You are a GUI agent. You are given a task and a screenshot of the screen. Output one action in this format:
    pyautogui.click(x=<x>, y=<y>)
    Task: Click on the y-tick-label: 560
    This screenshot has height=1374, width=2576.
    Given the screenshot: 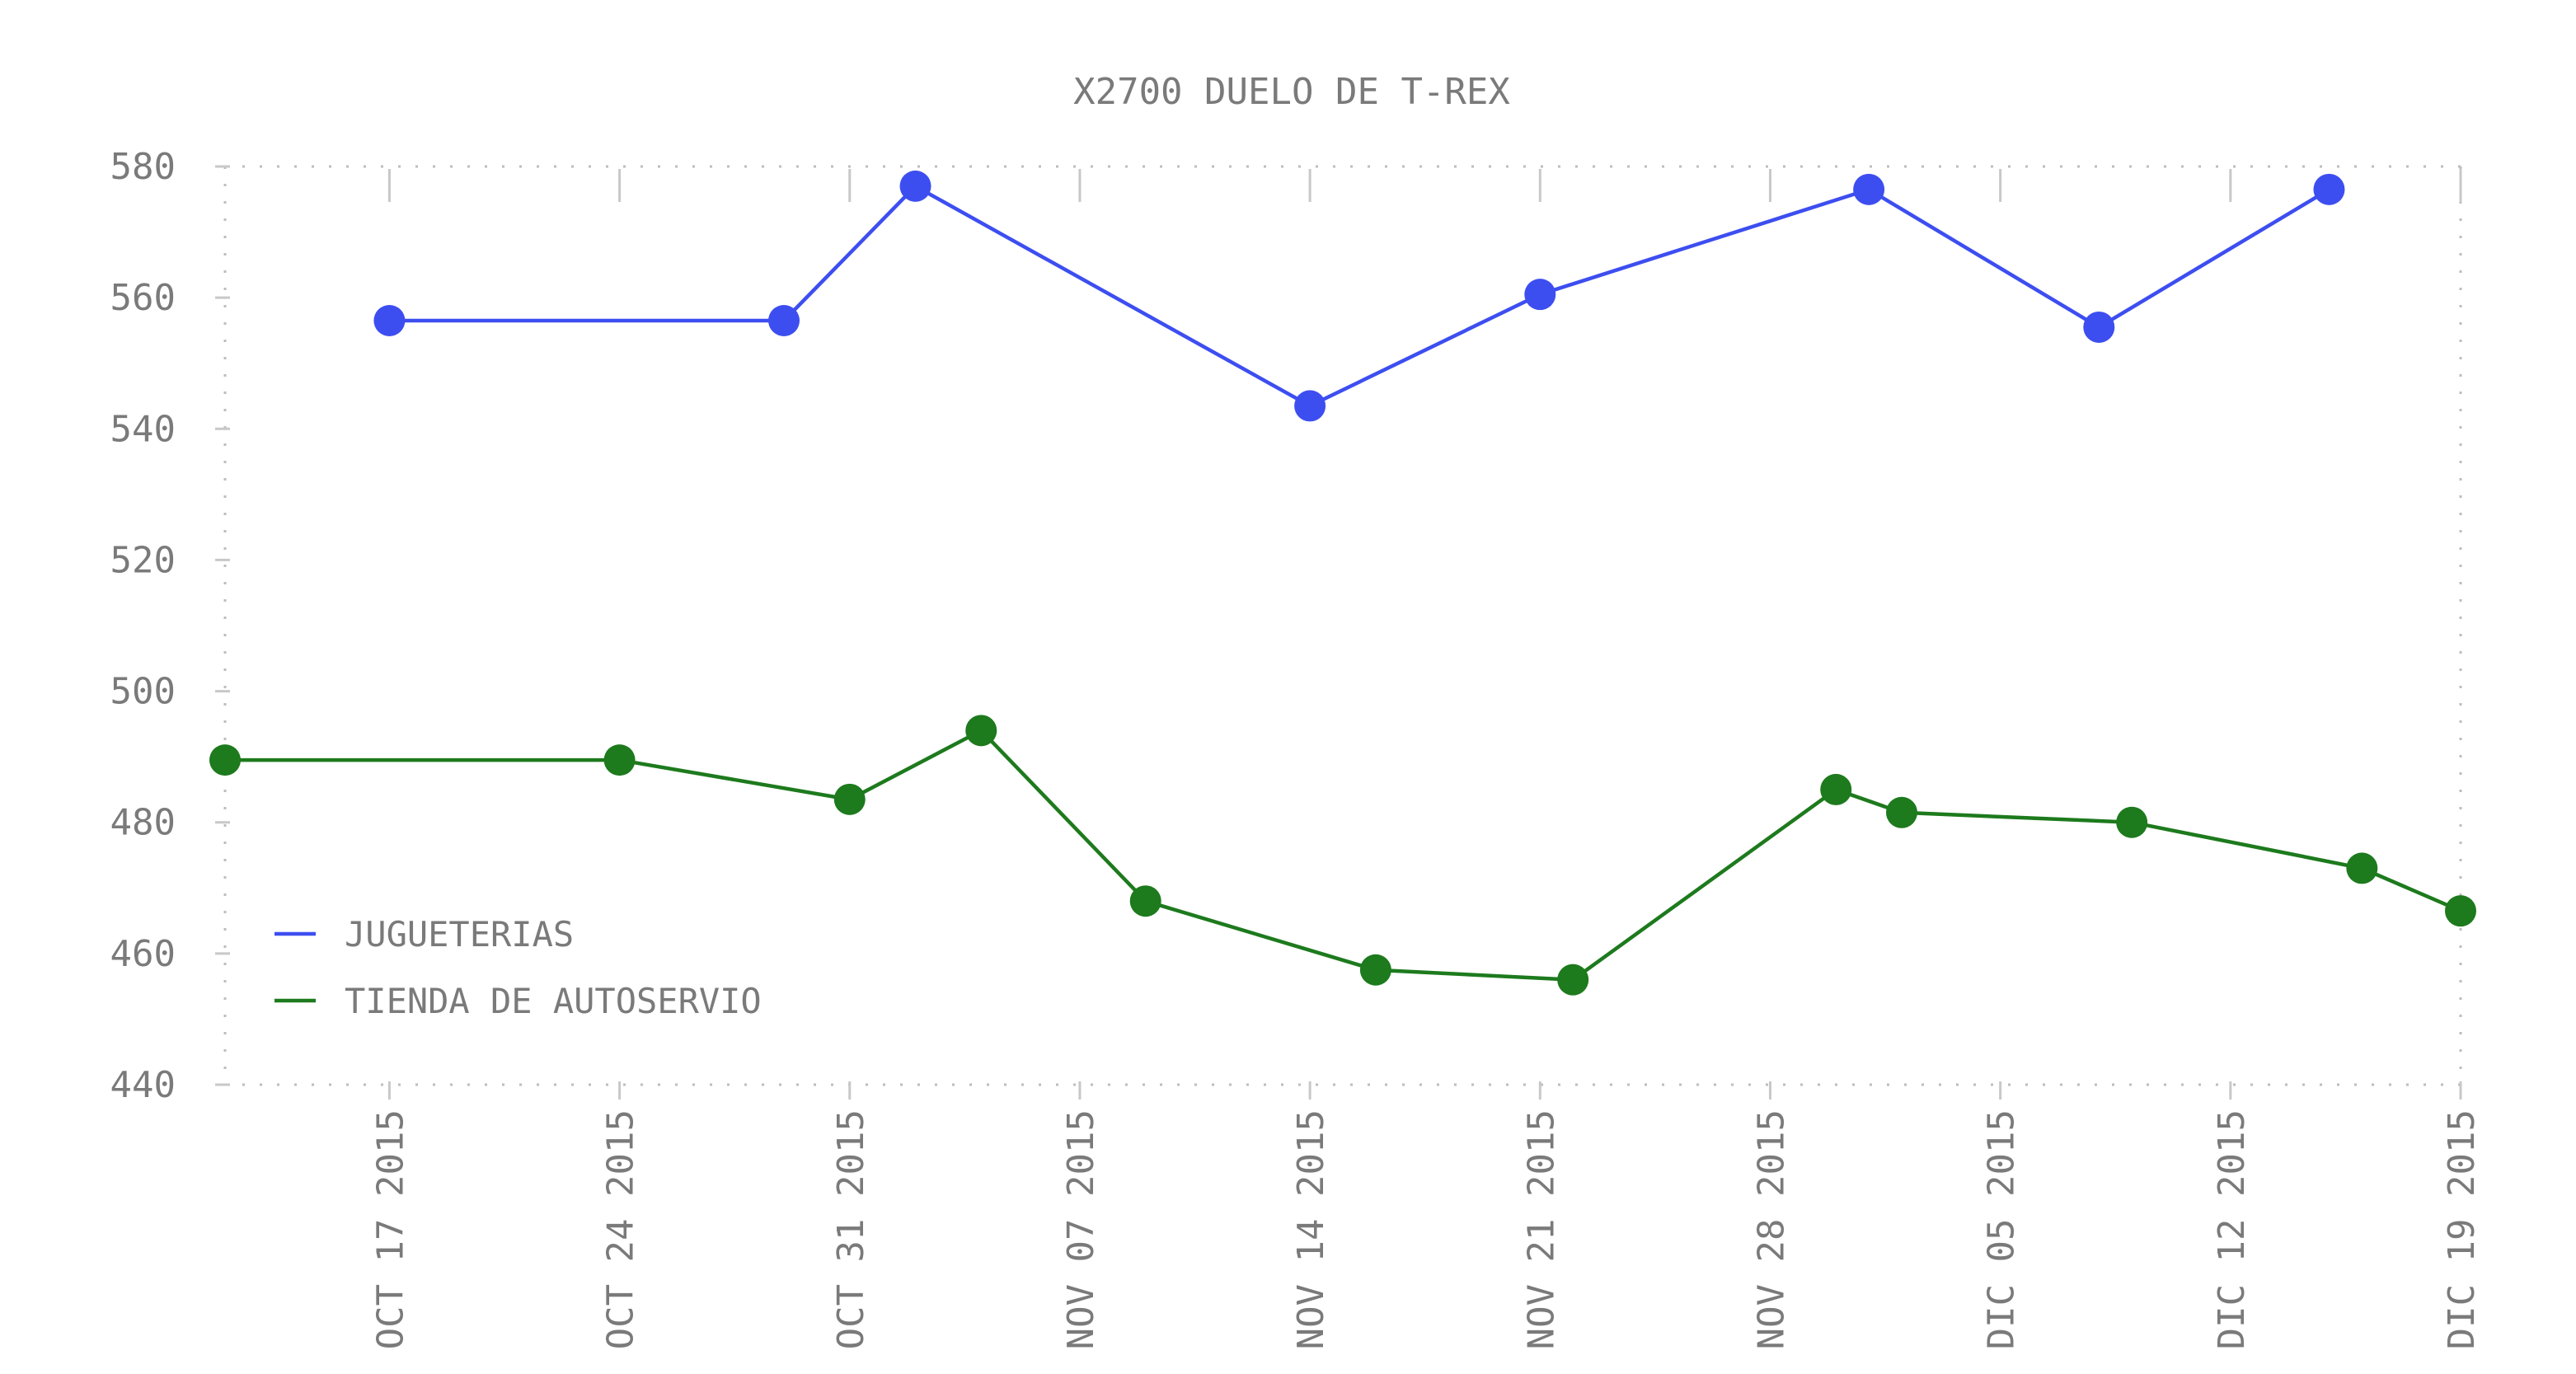 What is the action you would take?
    pyautogui.click(x=143, y=298)
    